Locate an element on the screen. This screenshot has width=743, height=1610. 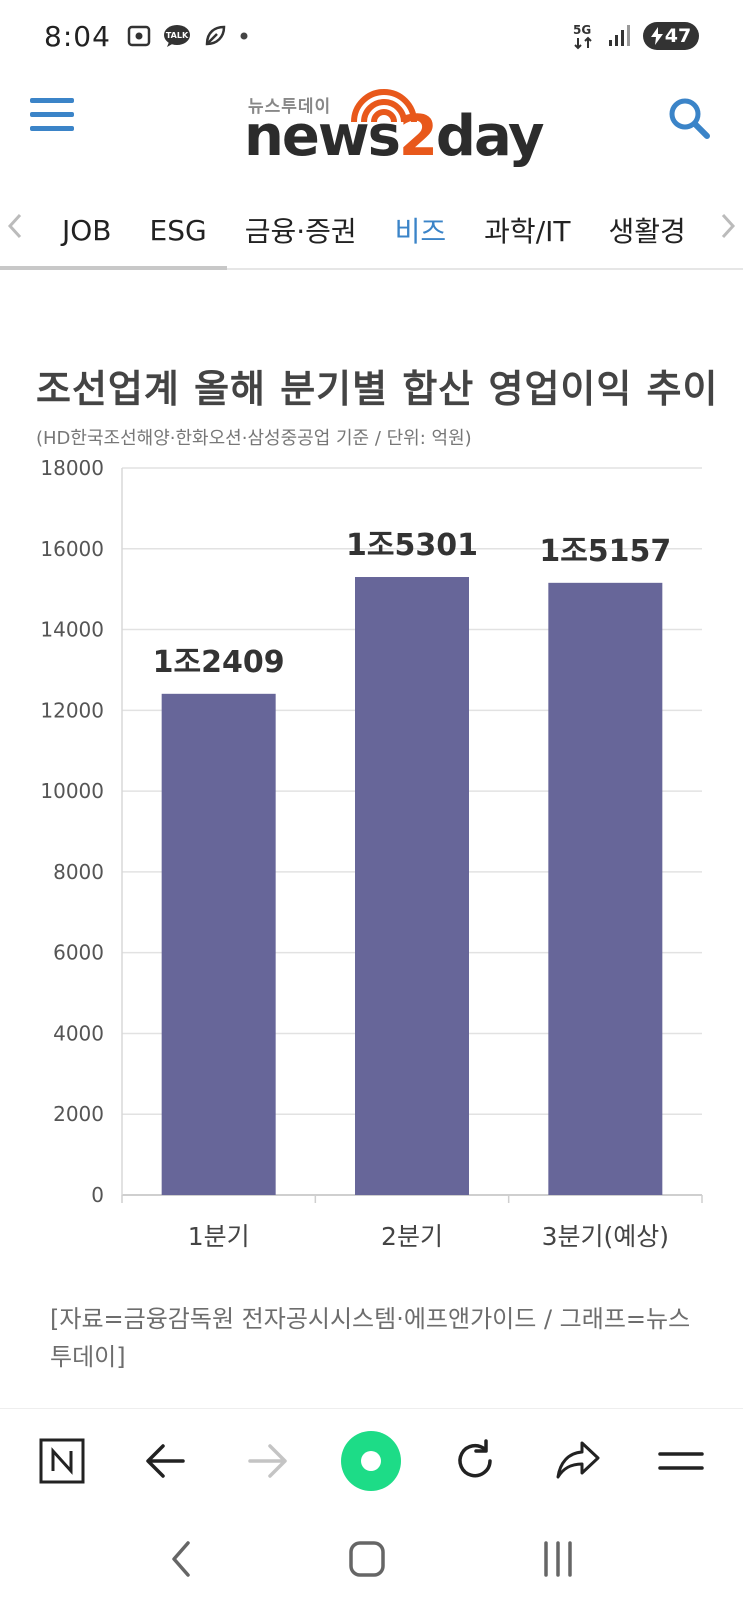
svg-text: TALK is located at coordinates (177, 35).